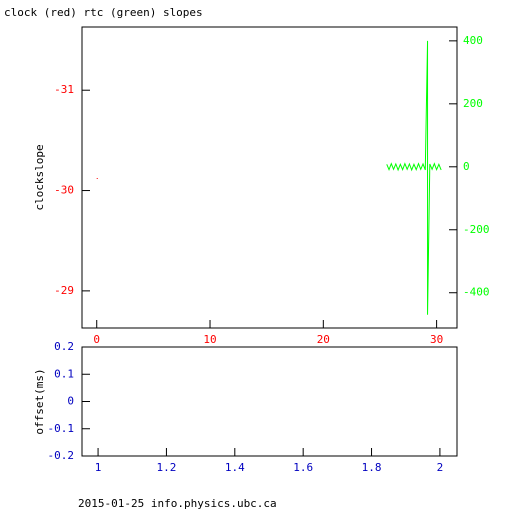 This screenshot has width=512, height=512. What do you see at coordinates (235, 467) in the screenshot?
I see `x-tick-label: 1.4` at bounding box center [235, 467].